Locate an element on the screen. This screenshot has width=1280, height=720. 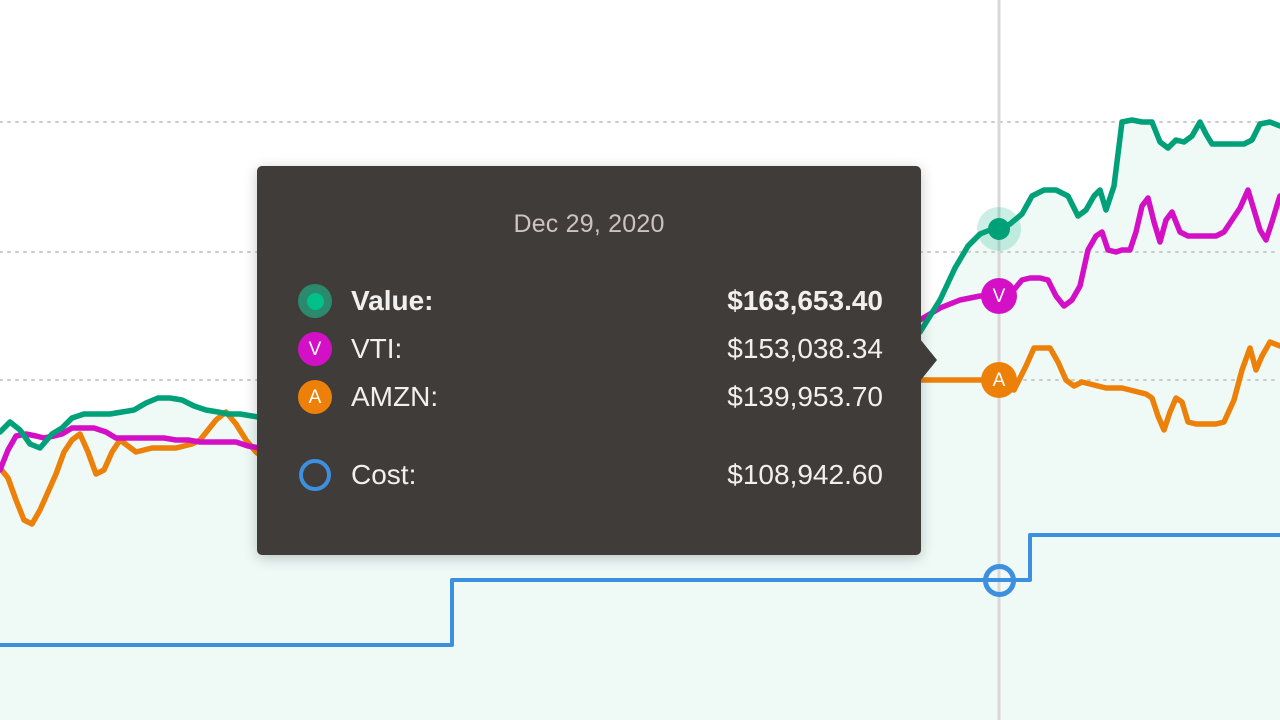
amzn-swatch-icon: A is located at coordinates (315, 397).